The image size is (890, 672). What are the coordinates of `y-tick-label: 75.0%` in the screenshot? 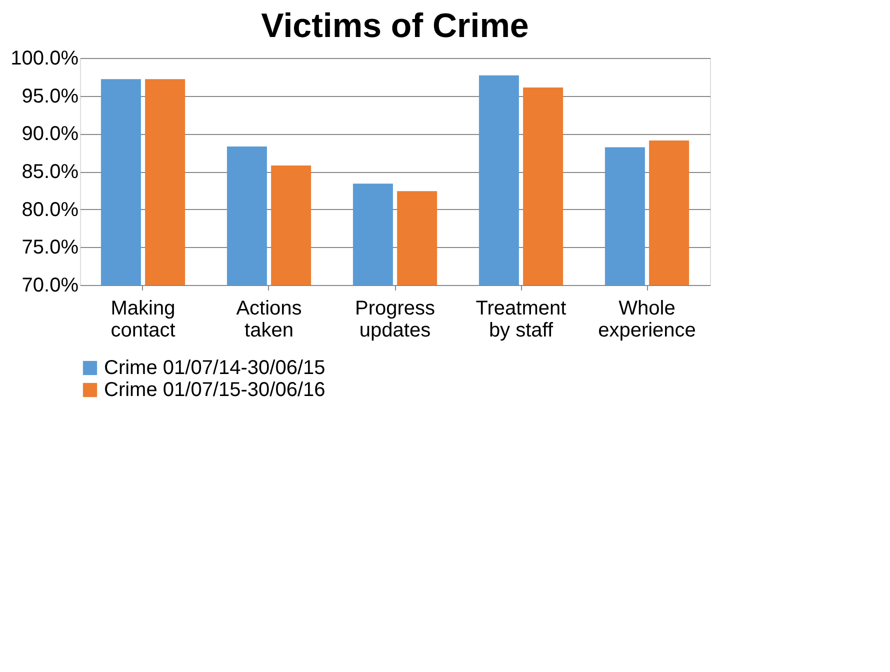 It's located at (50, 247).